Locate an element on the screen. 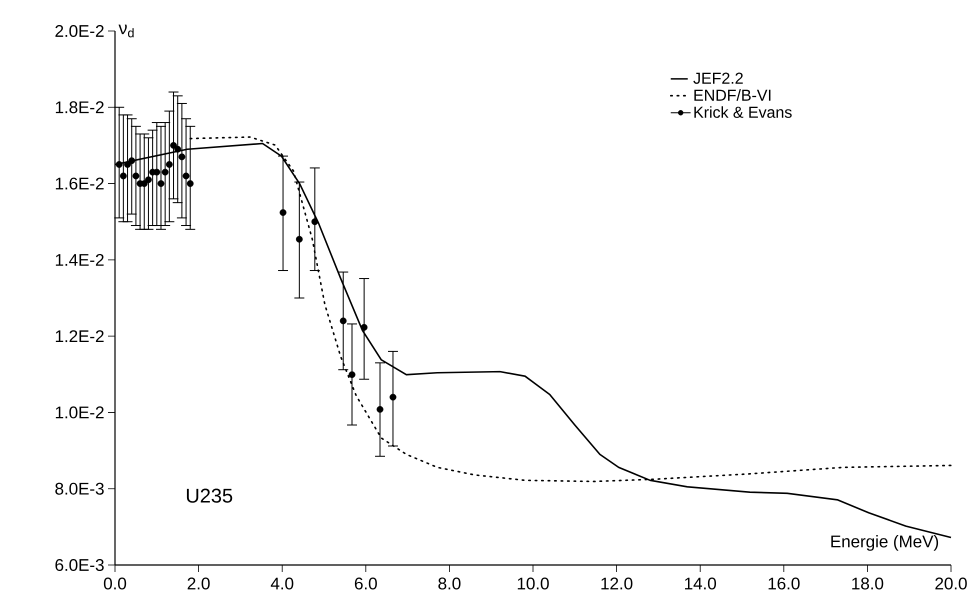 This screenshot has height=613, width=979. y-tick-label: 2.0E-2 is located at coordinates (79, 30).